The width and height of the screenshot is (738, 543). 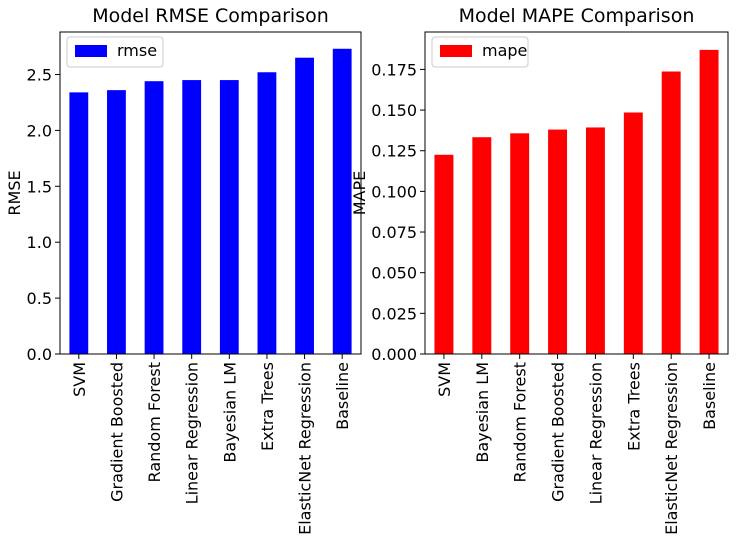 I want to click on y-tick-label: 0.050, so click(x=394, y=273).